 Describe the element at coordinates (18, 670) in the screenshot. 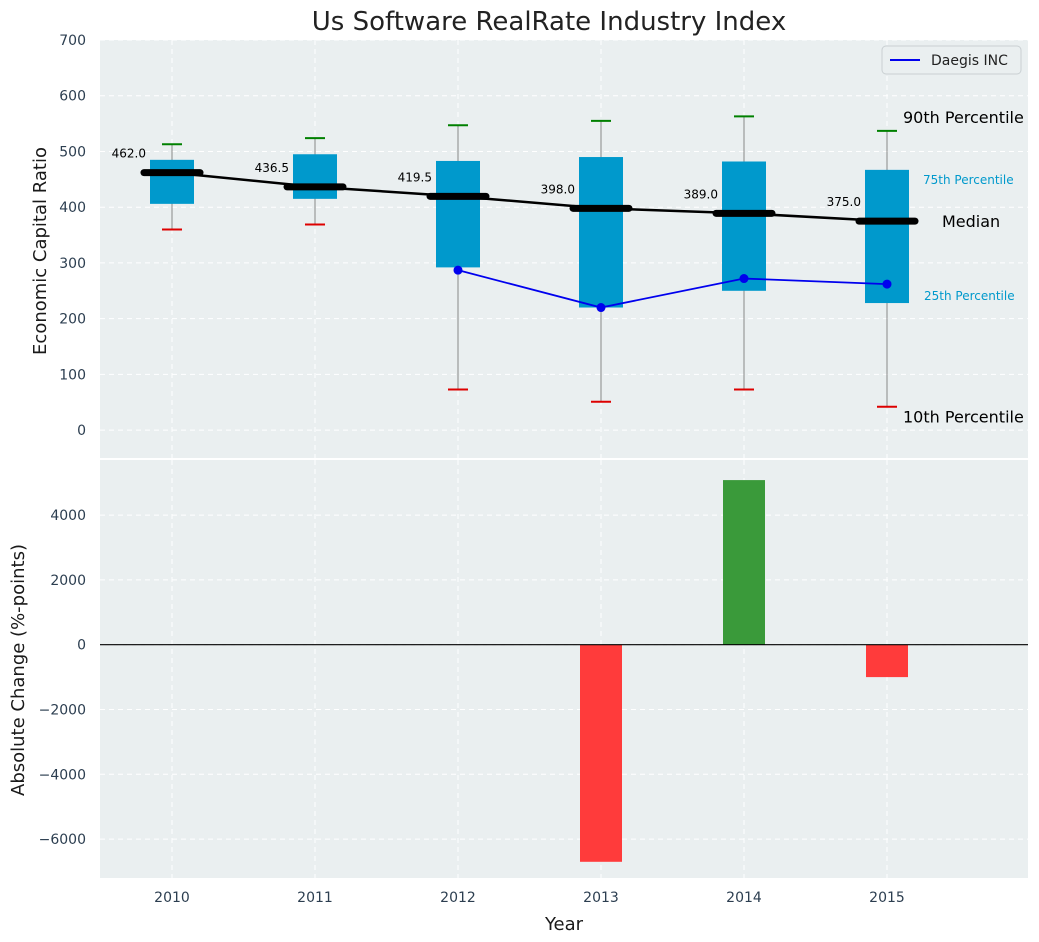

I see `bottom-y-axis-label: Absolute Change (%-points)` at that location.